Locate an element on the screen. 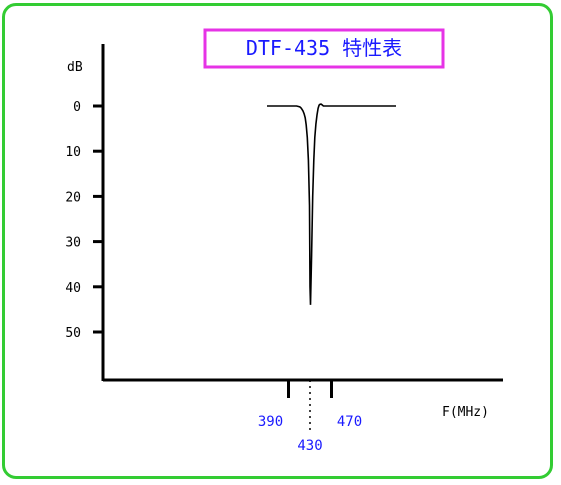 The height and width of the screenshot is (485, 561). y-tick-label: 30 is located at coordinates (73, 243).